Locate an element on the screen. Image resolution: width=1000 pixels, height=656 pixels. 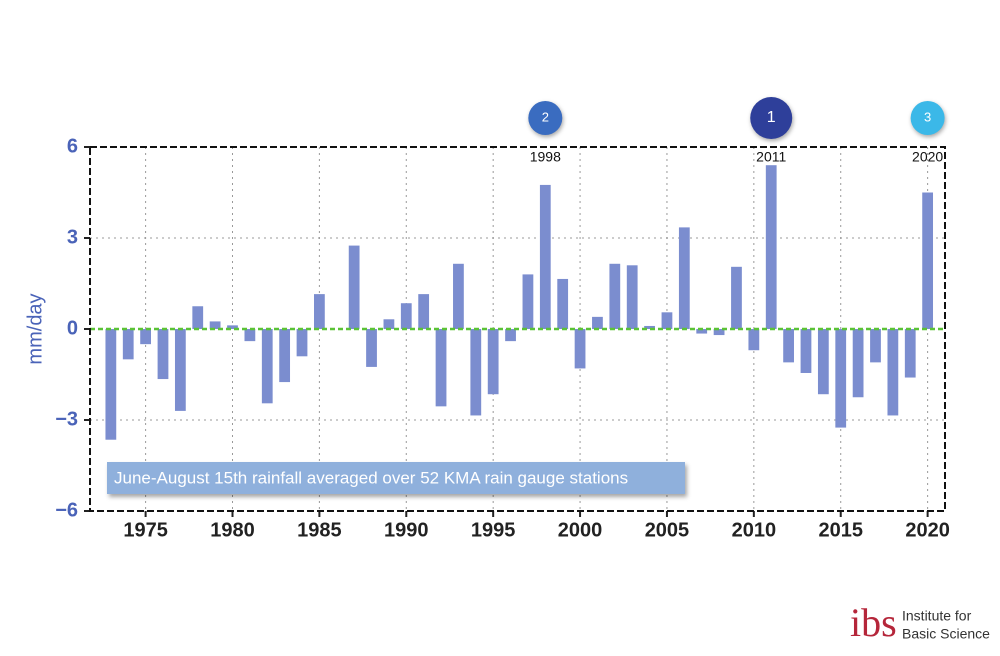
logo-text: Institute for is located at coordinates (937, 616).